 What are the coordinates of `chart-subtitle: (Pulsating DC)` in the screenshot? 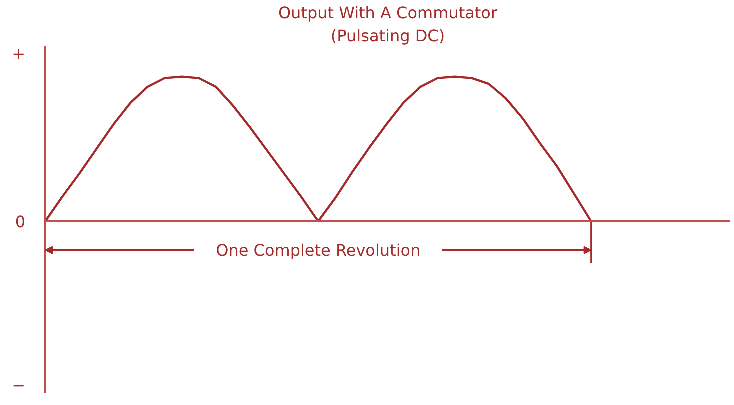 It's located at (388, 36).